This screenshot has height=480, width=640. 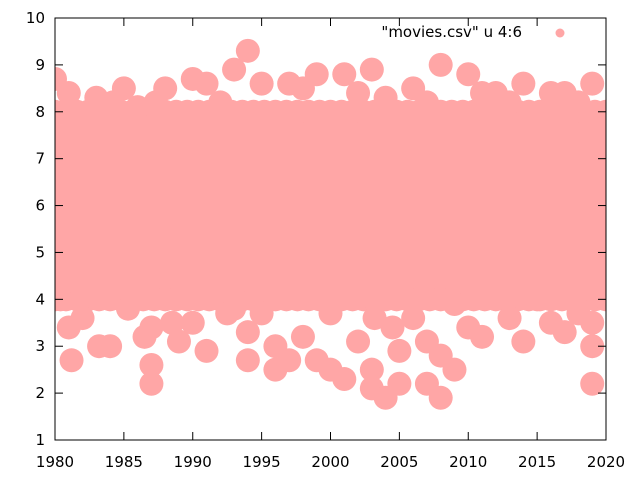 I want to click on x-tick-label: 1995, so click(x=262, y=462).